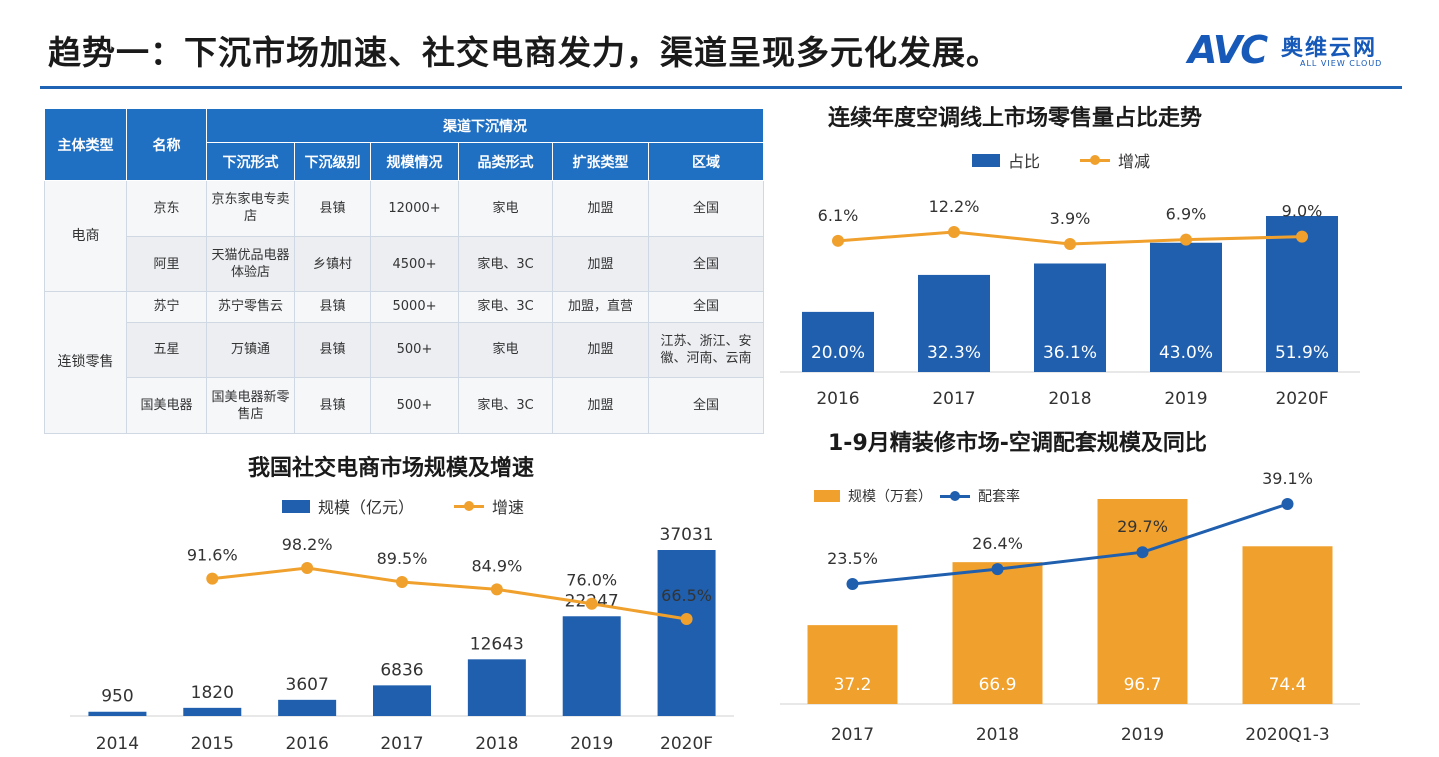  I want to click on line-value-label: 12.2%, so click(954, 206).